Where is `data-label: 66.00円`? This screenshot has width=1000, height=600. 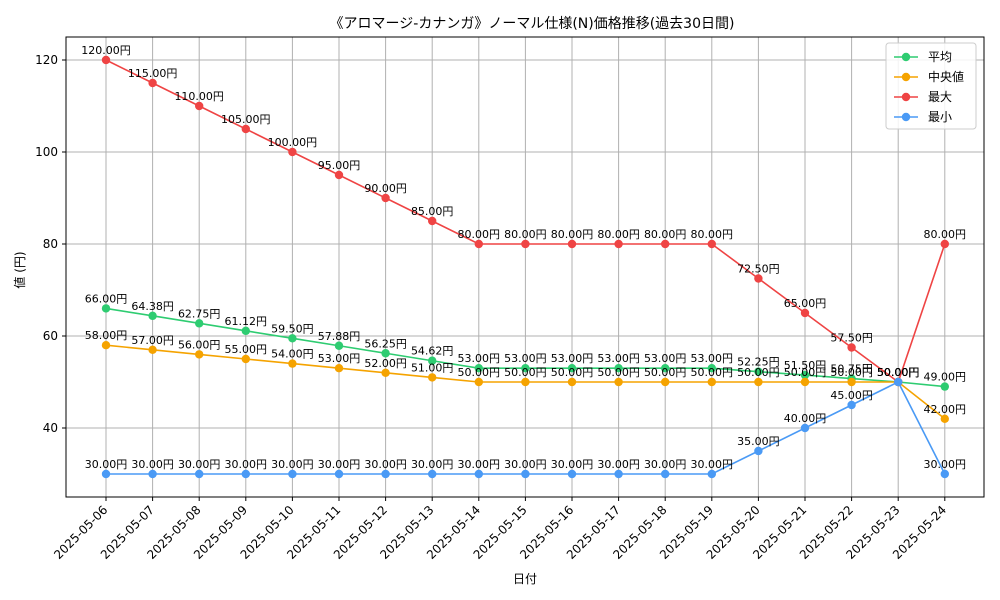 data-label: 66.00円 is located at coordinates (106, 298).